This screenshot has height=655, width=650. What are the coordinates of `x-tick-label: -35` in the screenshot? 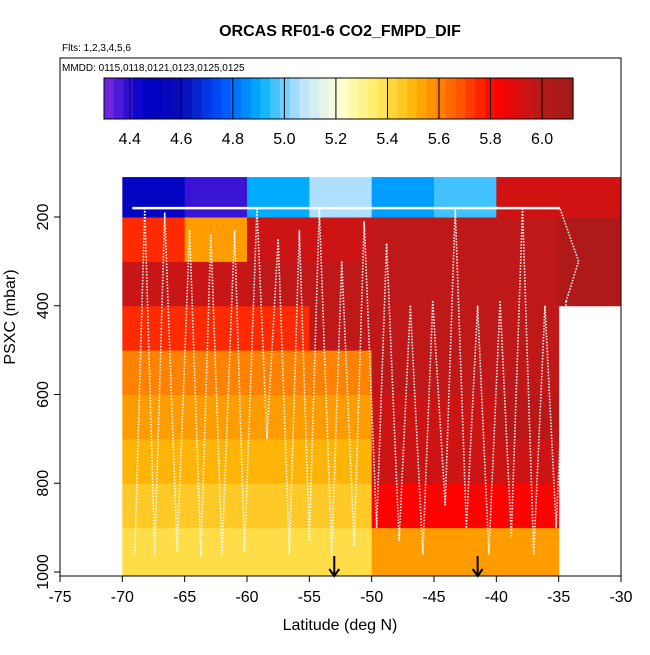 It's located at (558, 597).